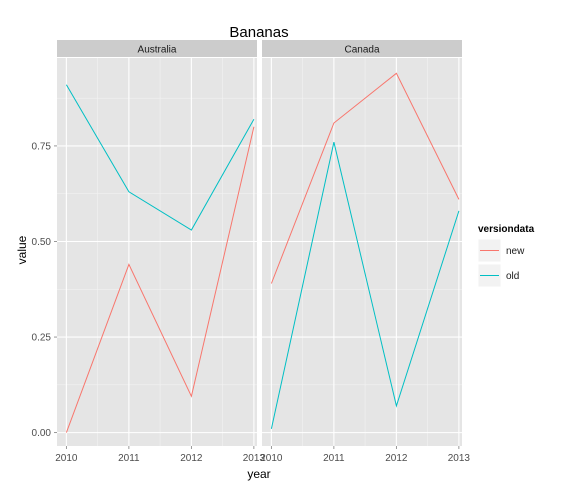 Image resolution: width=574 pixels, height=491 pixels. I want to click on legend-label: old, so click(512, 276).